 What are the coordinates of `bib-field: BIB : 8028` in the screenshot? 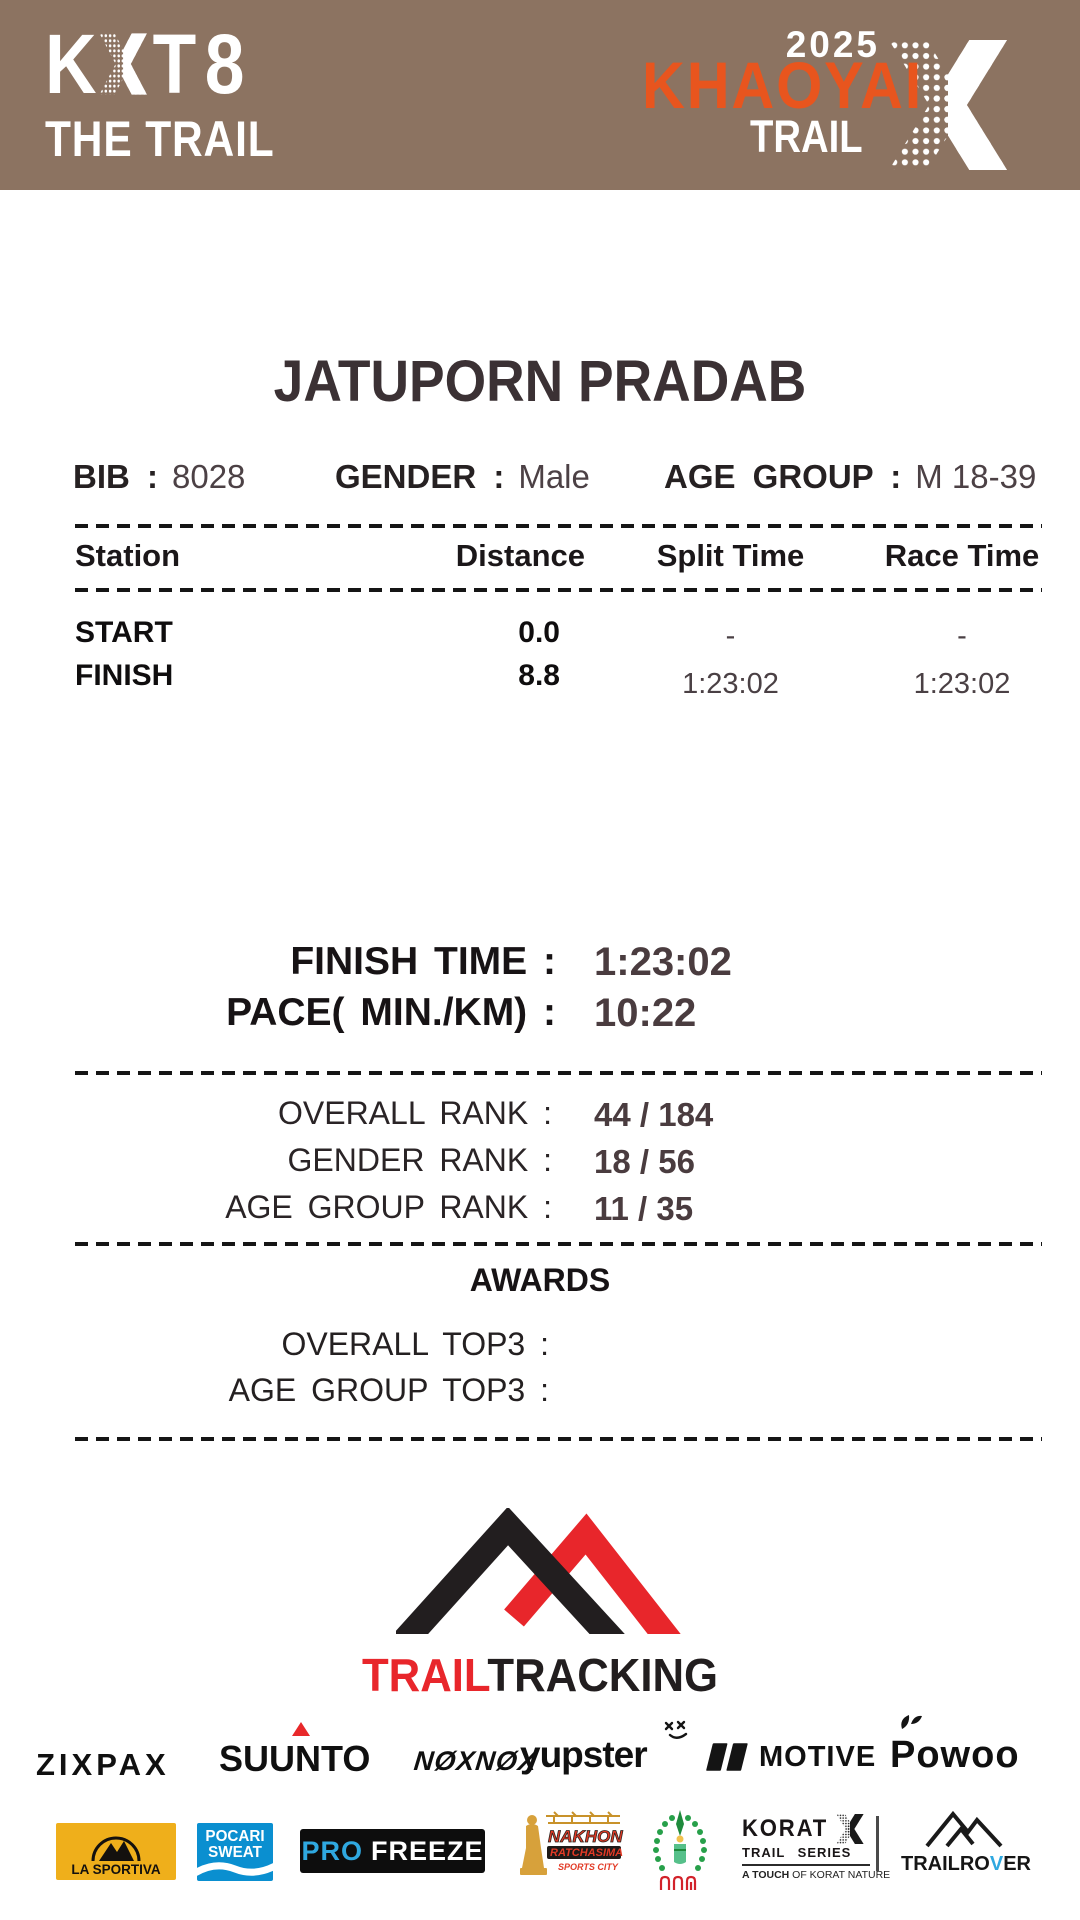 It's located at (159, 477).